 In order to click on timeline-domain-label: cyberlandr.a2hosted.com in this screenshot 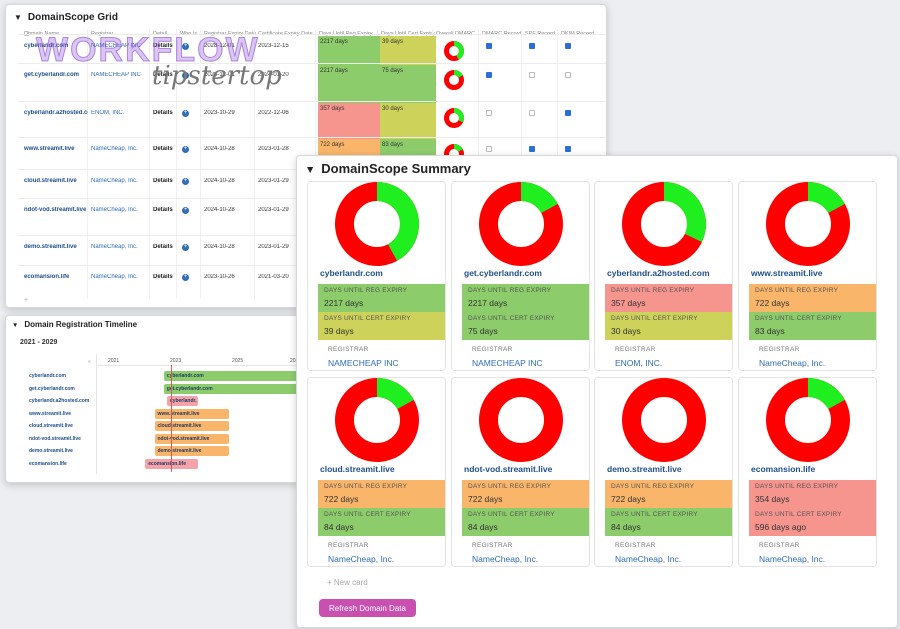, I will do `click(59, 401)`.